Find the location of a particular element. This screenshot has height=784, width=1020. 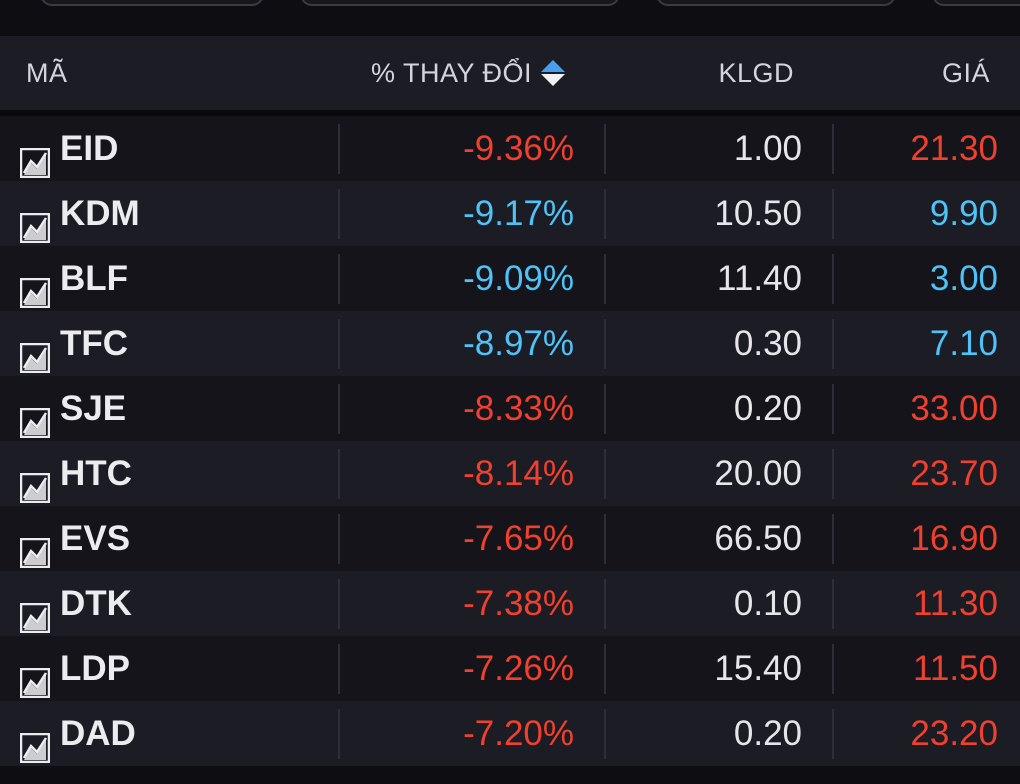

symbol-label: LDP is located at coordinates (95, 668).